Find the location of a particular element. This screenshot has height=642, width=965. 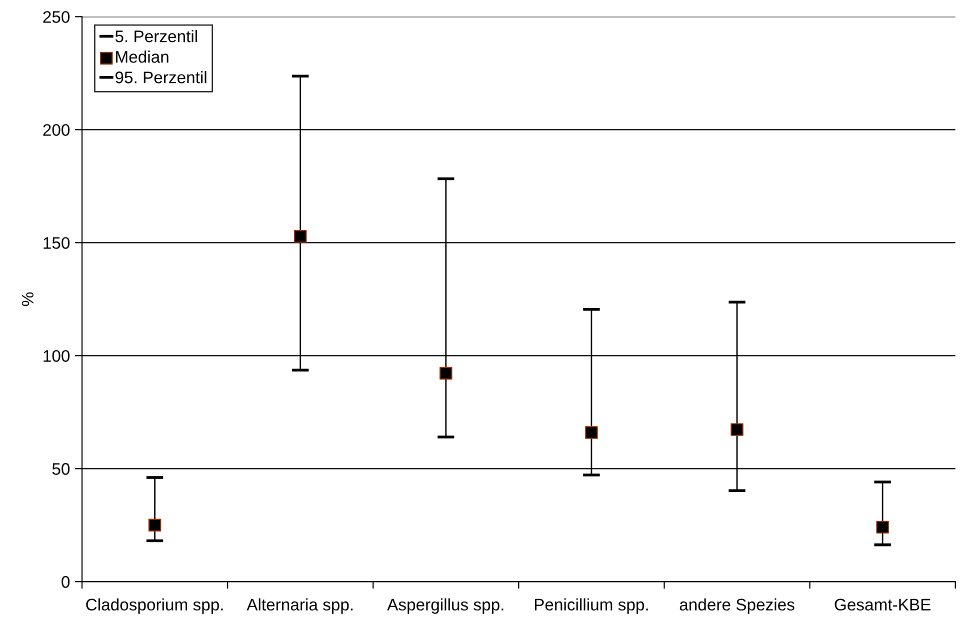

legend-label: Median is located at coordinates (142, 56).